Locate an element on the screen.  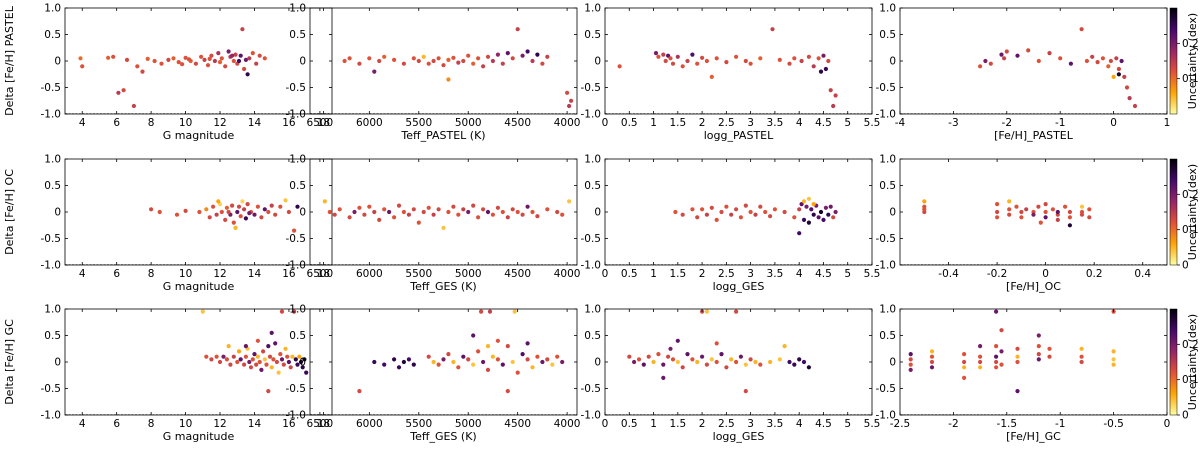
x-axis-label: logg_GES is located at coordinates (739, 286).